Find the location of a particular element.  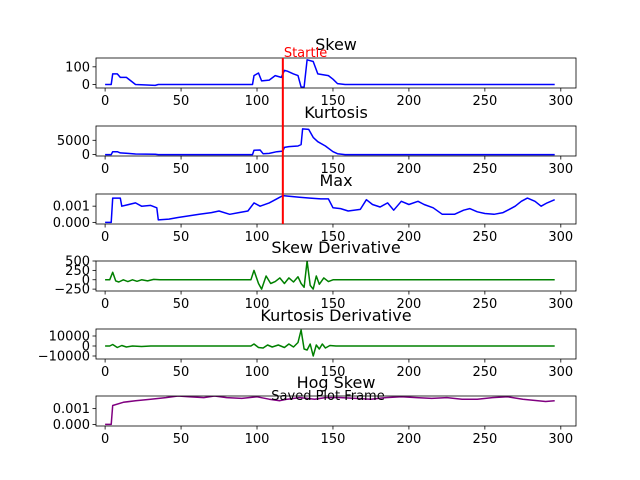

saved-plot-frame-label: Saved Plot Frame is located at coordinates (327, 396).